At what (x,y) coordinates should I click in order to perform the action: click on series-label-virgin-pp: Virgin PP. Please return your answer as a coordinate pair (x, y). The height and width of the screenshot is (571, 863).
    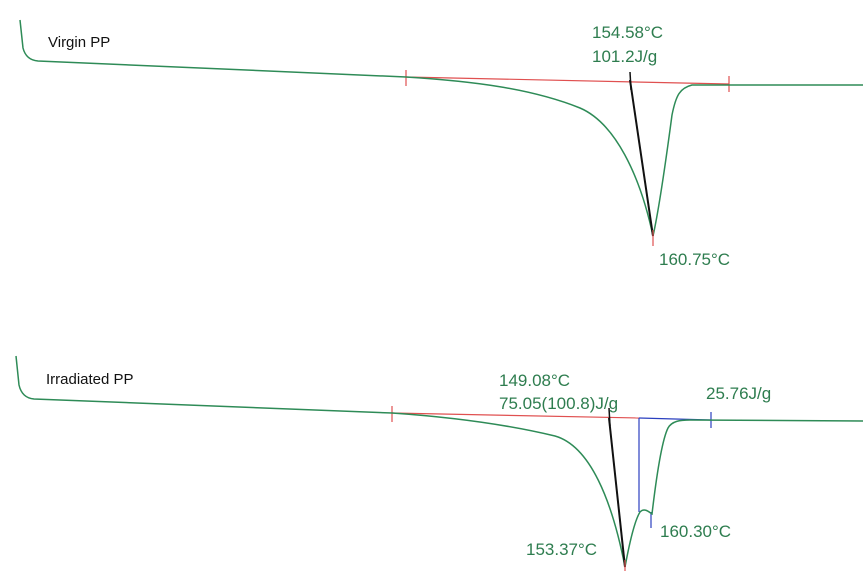
    Looking at the image, I should click on (79, 42).